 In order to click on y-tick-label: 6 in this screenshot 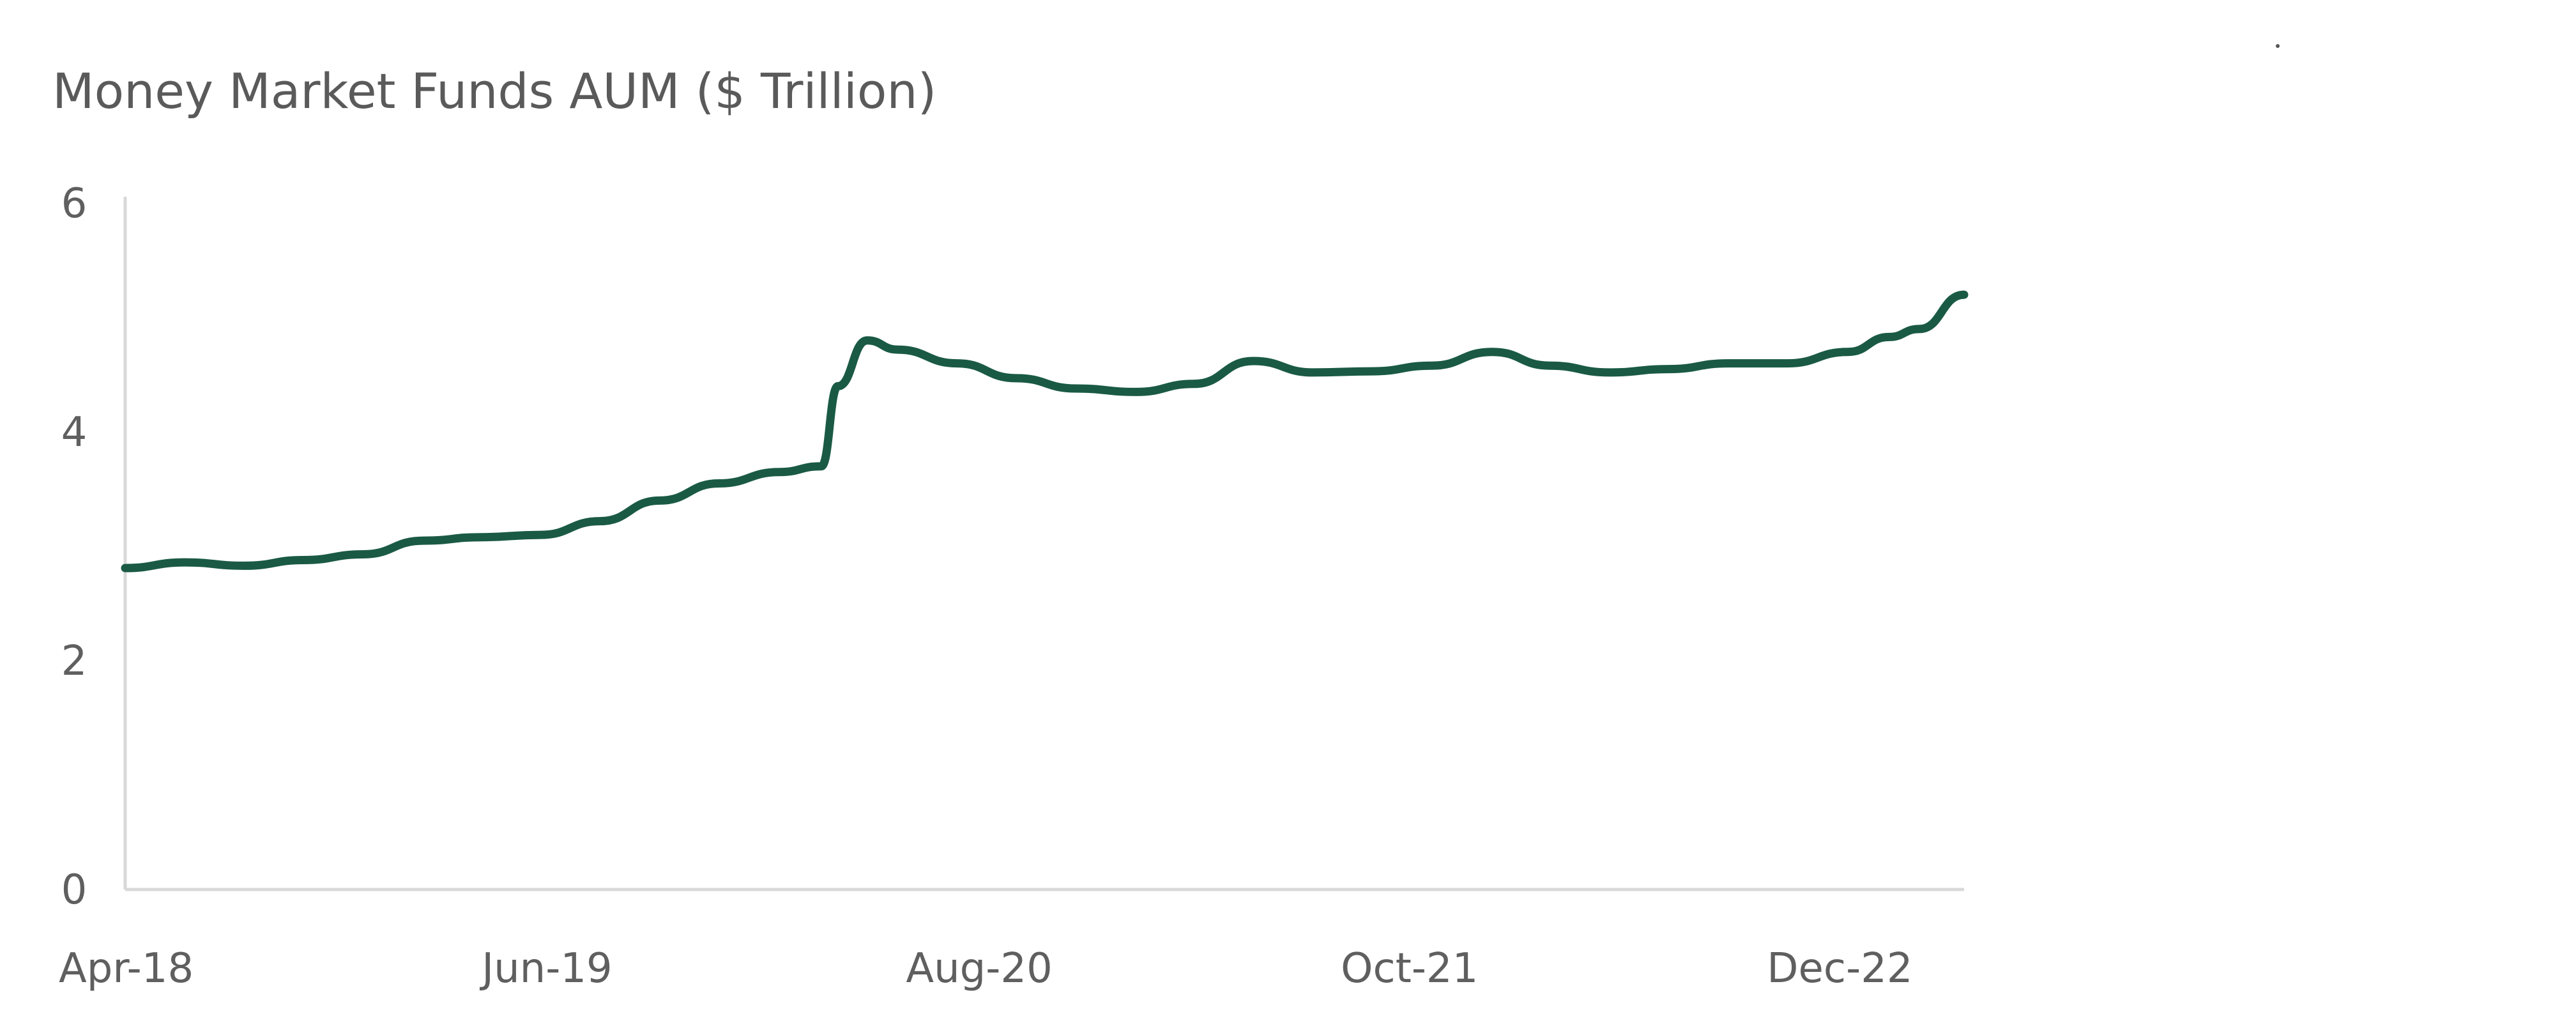, I will do `click(74, 203)`.